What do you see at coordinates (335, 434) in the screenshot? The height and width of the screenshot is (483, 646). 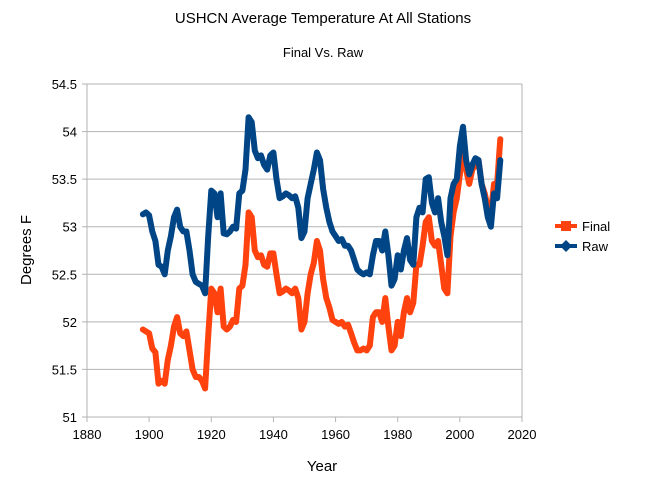 I see `x-tick-label: 1960` at bounding box center [335, 434].